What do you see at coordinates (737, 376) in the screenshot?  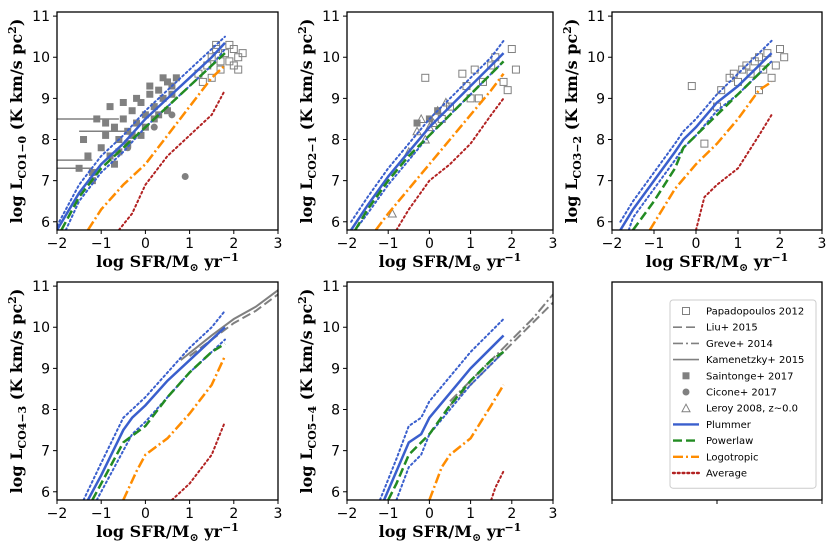 I see `legend-entry: Saintonge+ 2017` at bounding box center [737, 376].